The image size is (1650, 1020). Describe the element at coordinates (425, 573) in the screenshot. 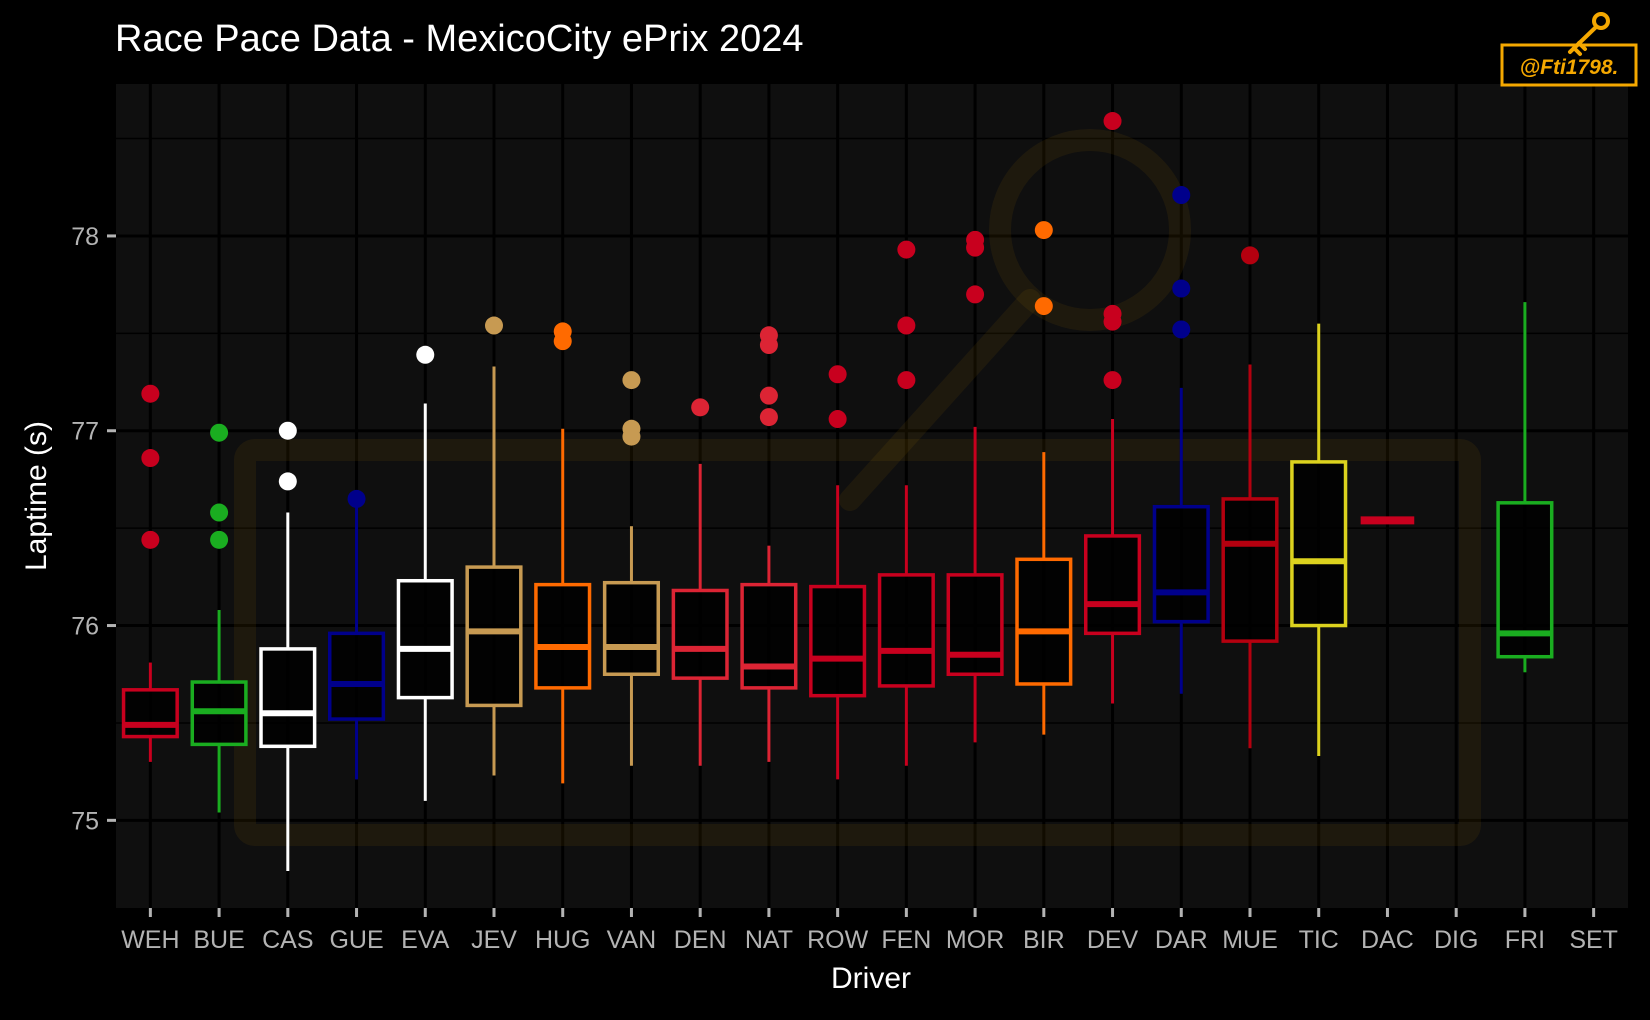

I see `box-eva` at that location.